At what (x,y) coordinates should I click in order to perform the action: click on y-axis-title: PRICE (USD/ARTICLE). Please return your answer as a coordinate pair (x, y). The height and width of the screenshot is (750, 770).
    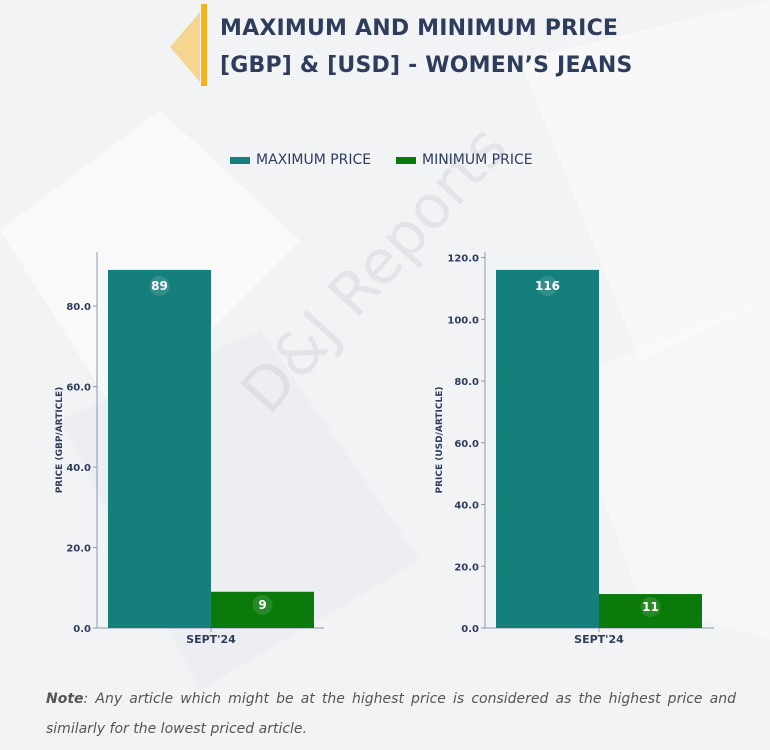
    Looking at the image, I should click on (440, 439).